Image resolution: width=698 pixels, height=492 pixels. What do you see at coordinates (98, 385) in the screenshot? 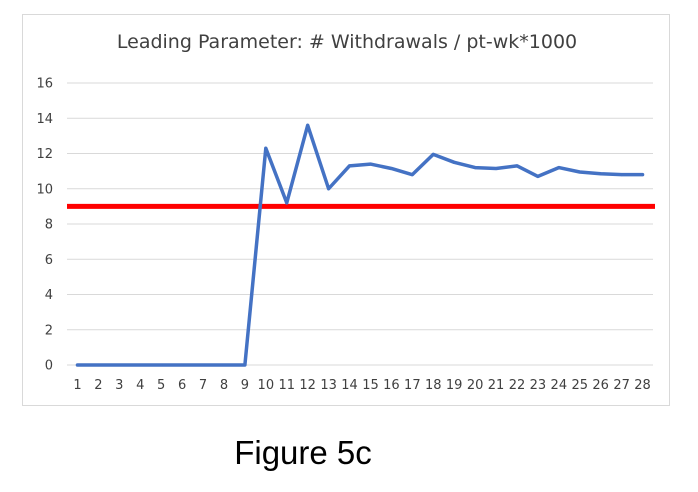
I see `x-tick-label: 2` at bounding box center [98, 385].